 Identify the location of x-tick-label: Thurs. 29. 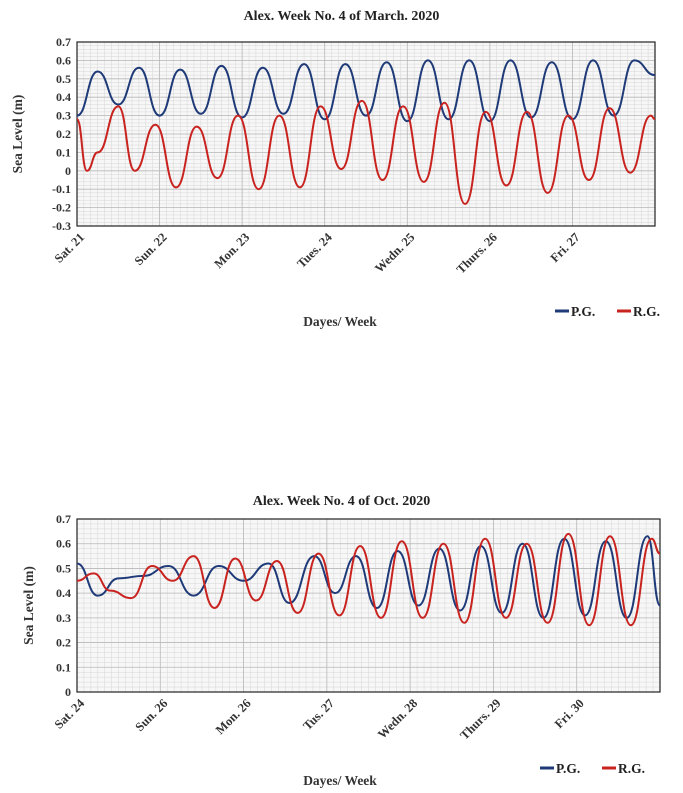
(480, 719).